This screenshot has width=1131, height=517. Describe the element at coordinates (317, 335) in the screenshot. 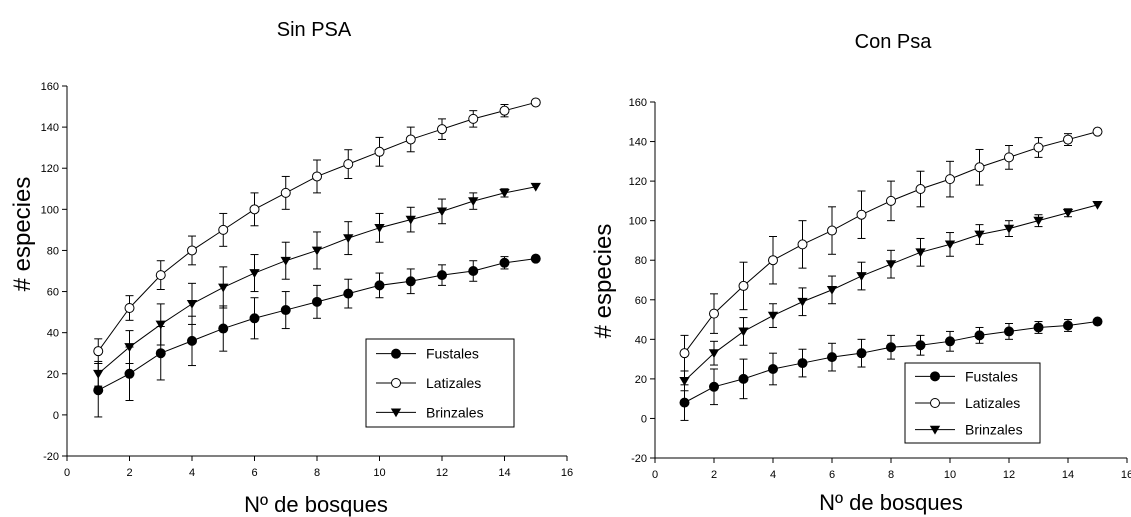

I see `series-fustales` at that location.